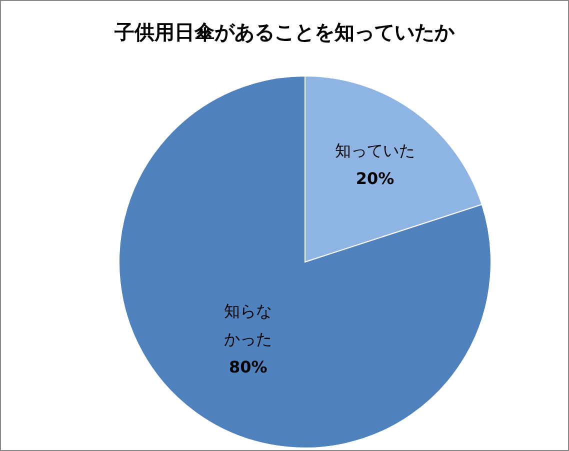 Image resolution: width=569 pixels, height=451 pixels. What do you see at coordinates (375, 178) in the screenshot?
I see `data-label: 20%` at bounding box center [375, 178].